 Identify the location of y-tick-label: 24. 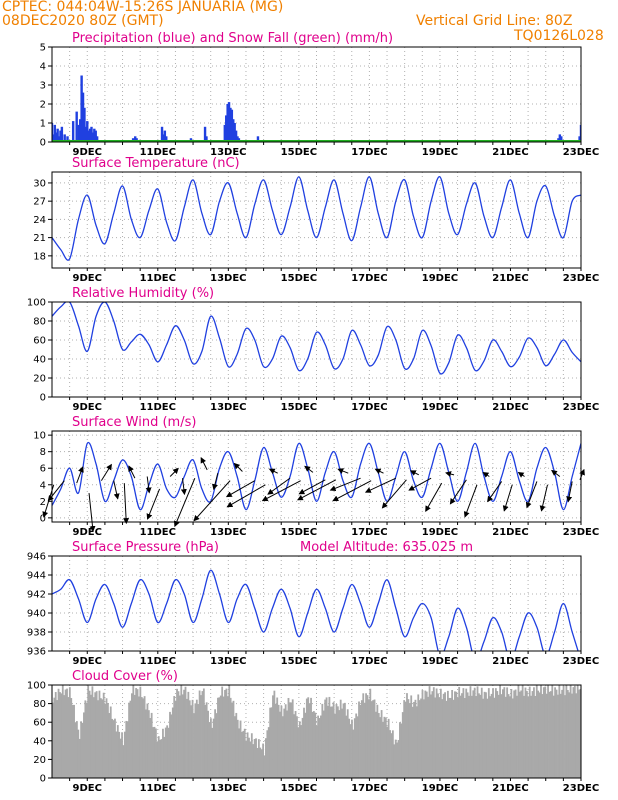
(39, 220).